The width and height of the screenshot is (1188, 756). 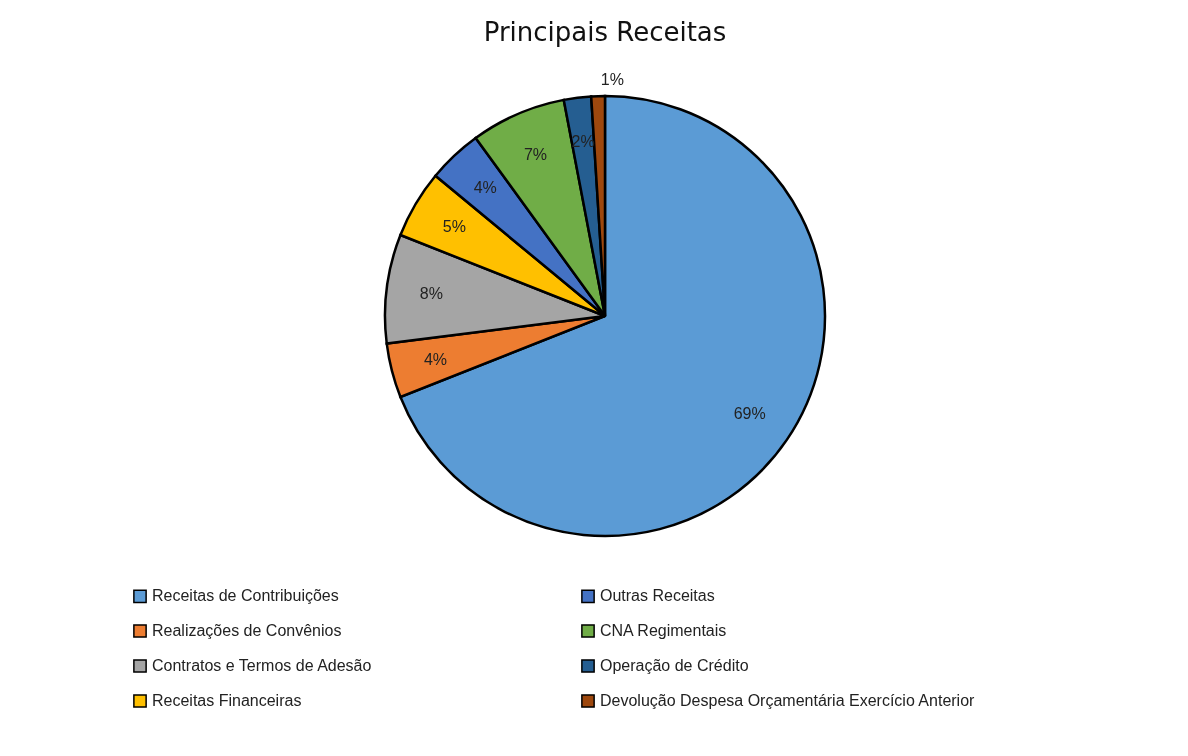 I want to click on legend-label: Realizações de Convênios, so click(x=247, y=630).